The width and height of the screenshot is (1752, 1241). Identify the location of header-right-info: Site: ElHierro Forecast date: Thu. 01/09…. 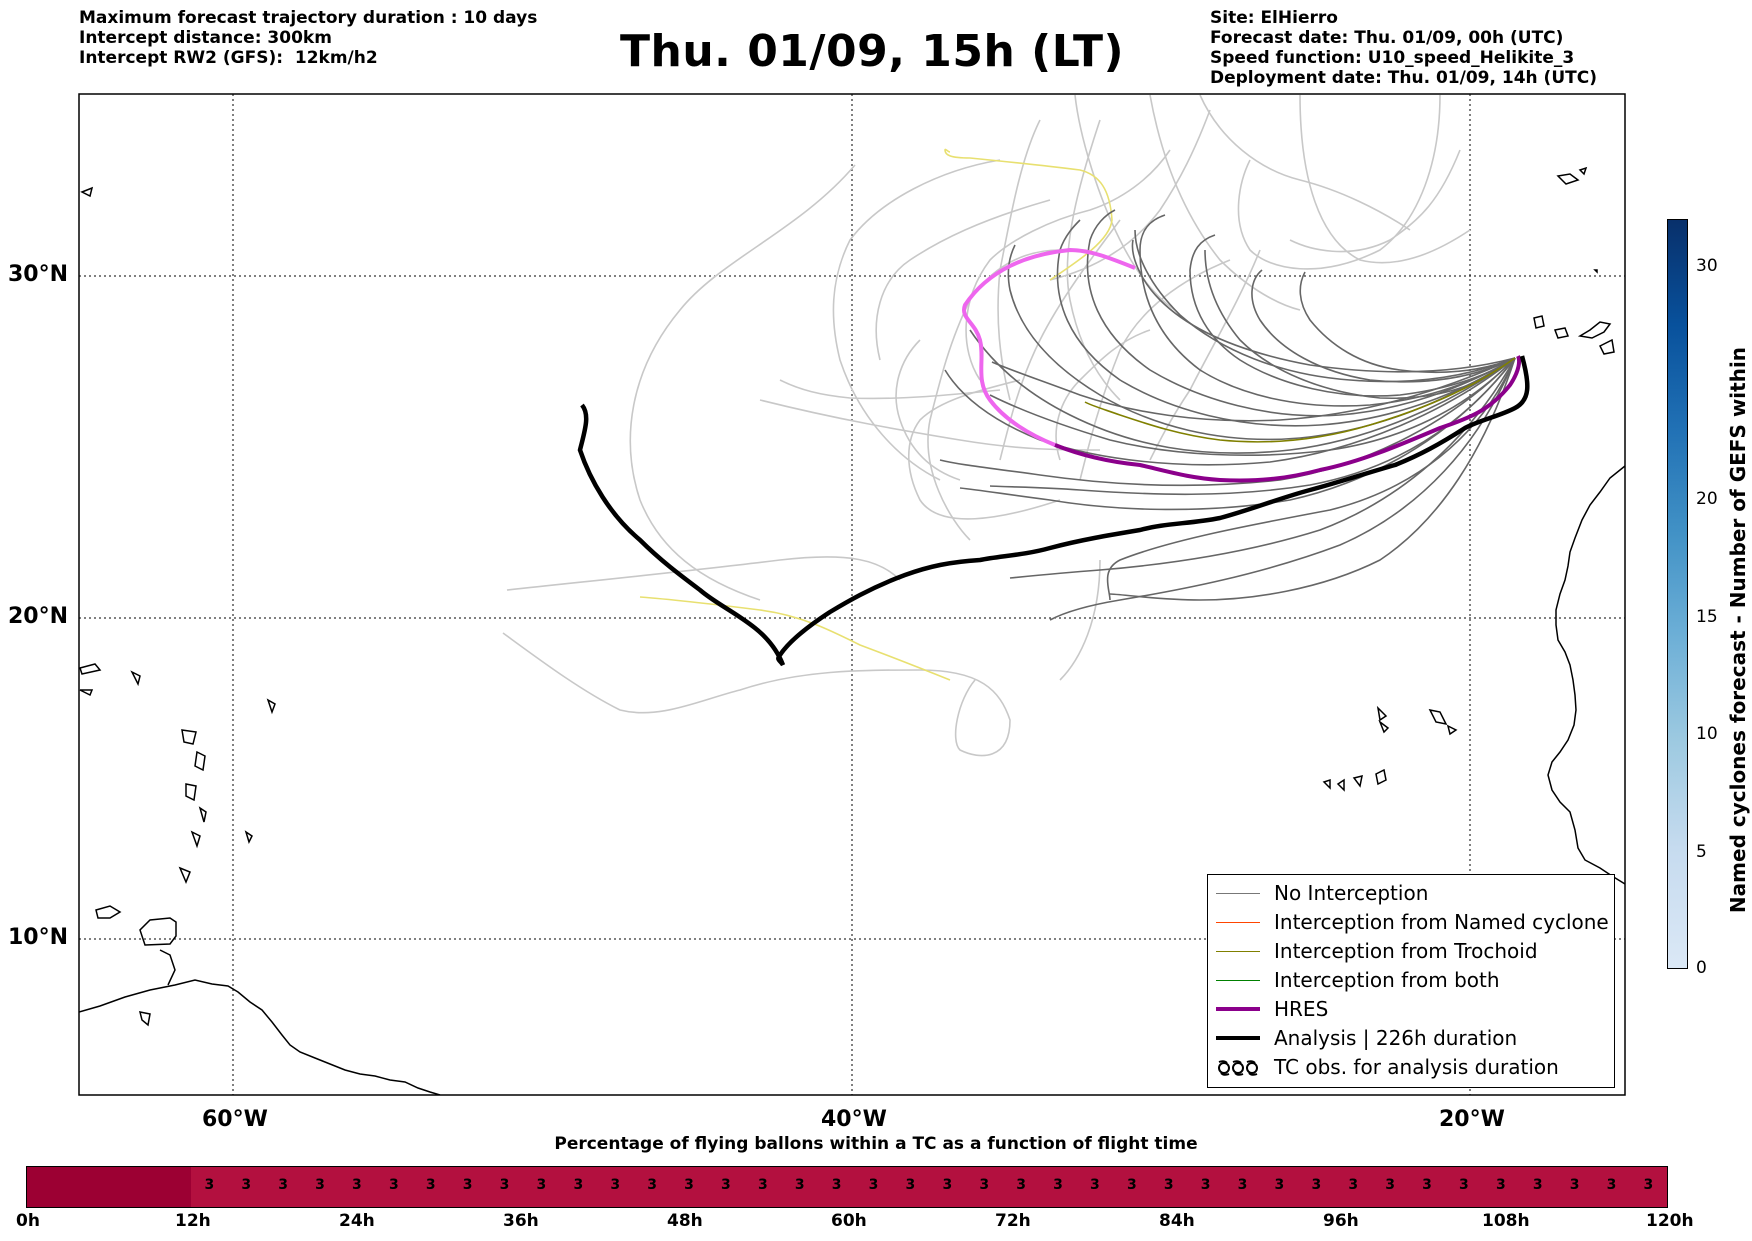
(1403, 48).